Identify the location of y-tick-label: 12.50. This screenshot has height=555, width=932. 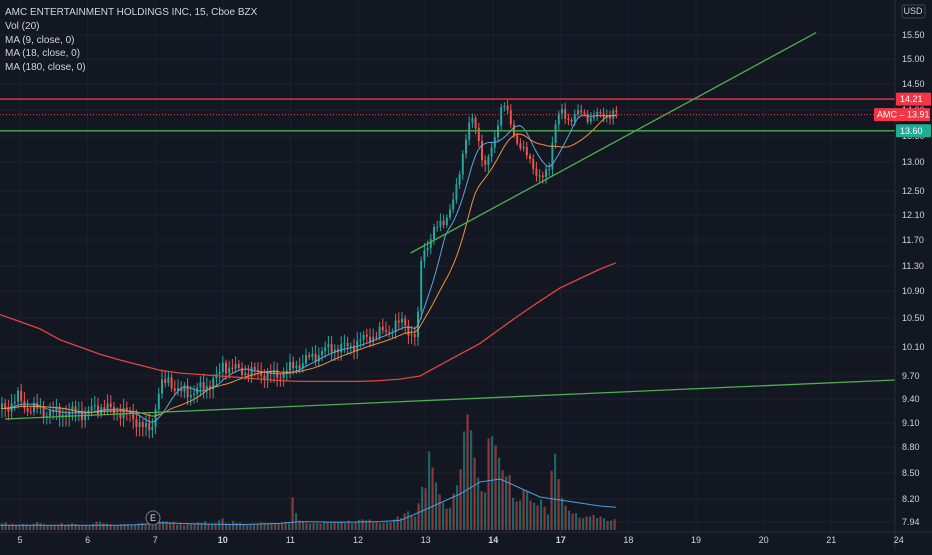
(913, 191).